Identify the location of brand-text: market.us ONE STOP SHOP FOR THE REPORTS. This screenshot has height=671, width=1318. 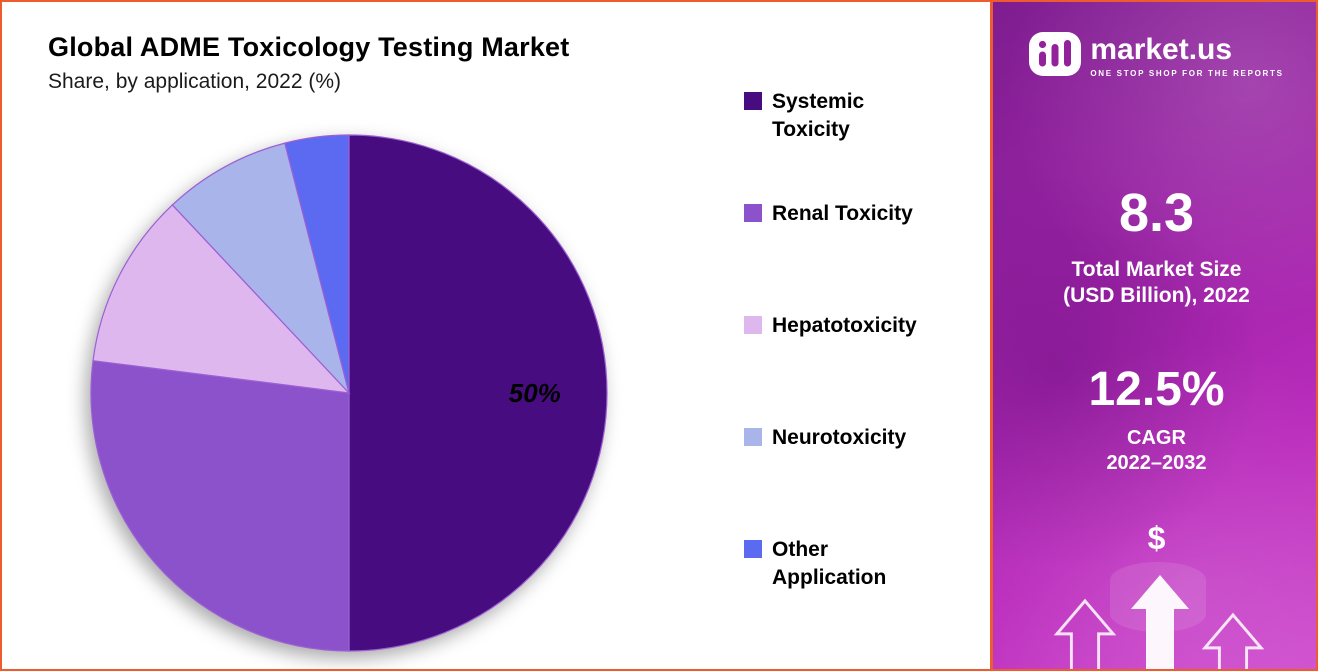
(1187, 56).